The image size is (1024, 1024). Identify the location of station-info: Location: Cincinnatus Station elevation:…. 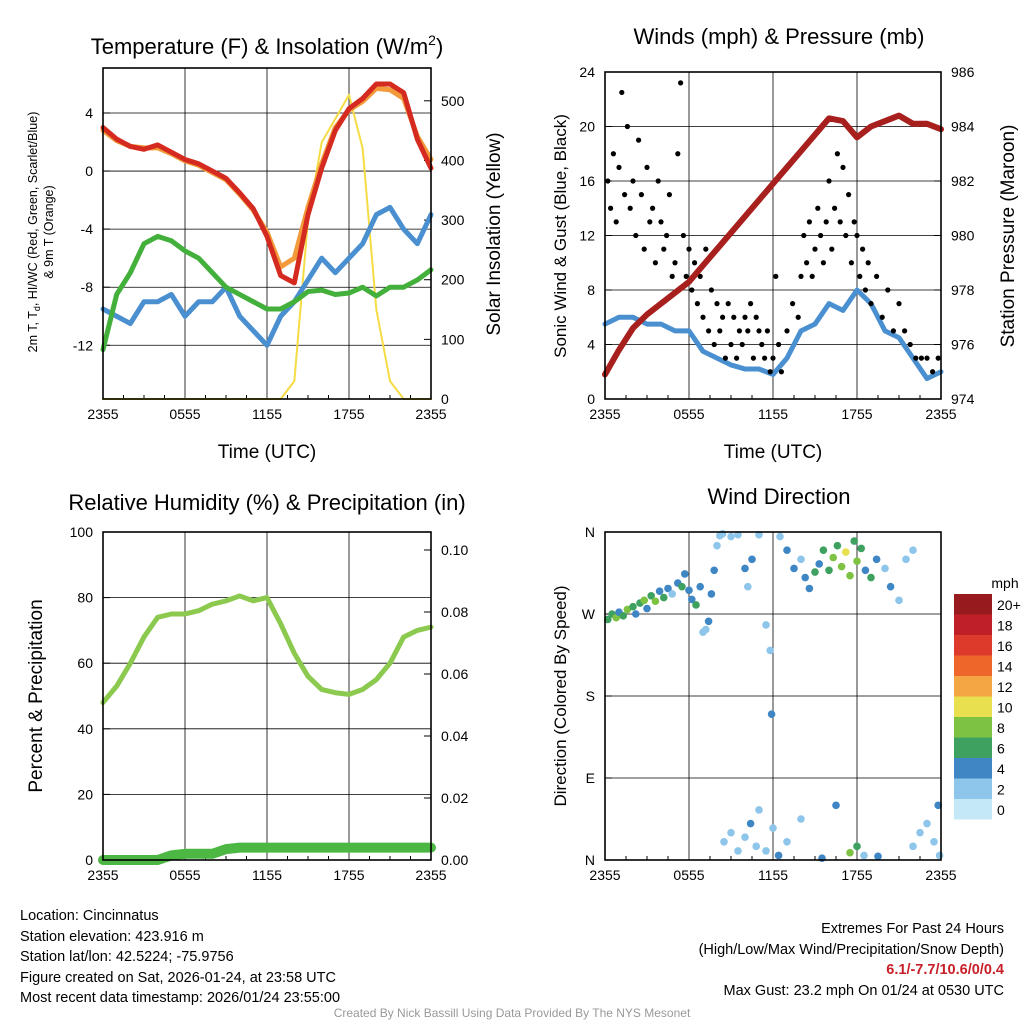
(180, 957).